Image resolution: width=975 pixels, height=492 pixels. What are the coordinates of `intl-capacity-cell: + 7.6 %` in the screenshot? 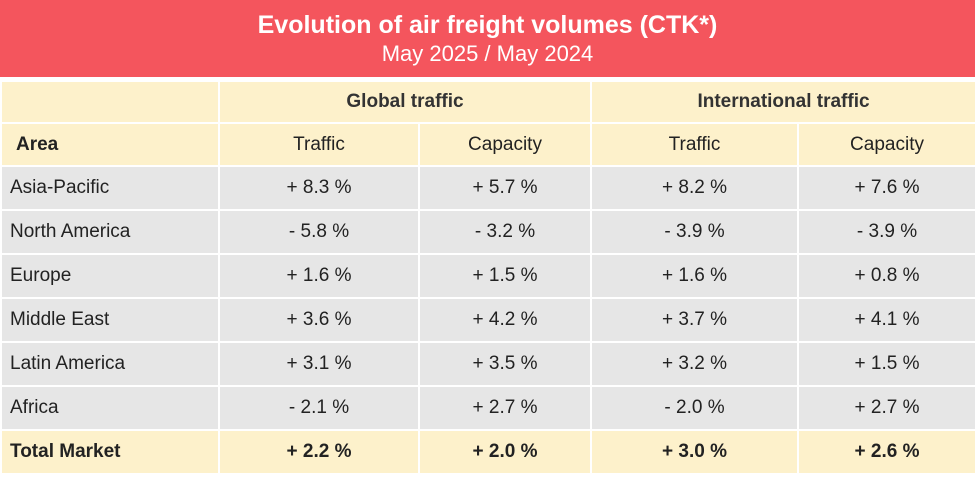 It's located at (885, 188).